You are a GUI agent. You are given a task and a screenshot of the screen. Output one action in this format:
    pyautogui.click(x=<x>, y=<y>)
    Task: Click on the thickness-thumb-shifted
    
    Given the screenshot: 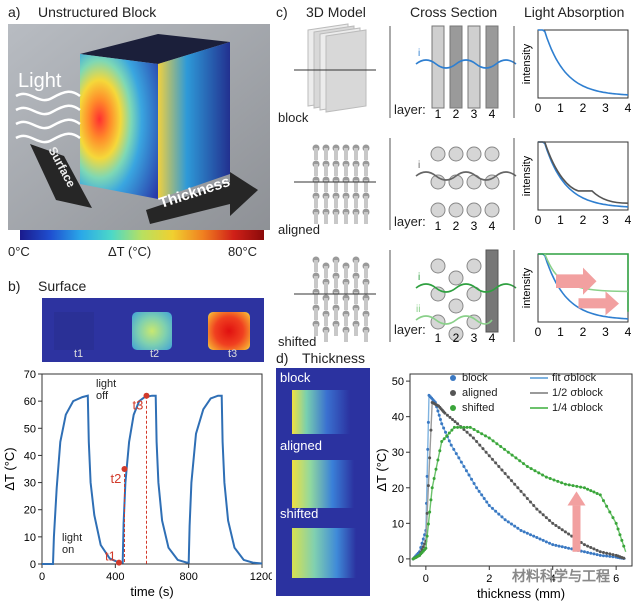 What is the action you would take?
    pyautogui.click(x=324, y=553)
    